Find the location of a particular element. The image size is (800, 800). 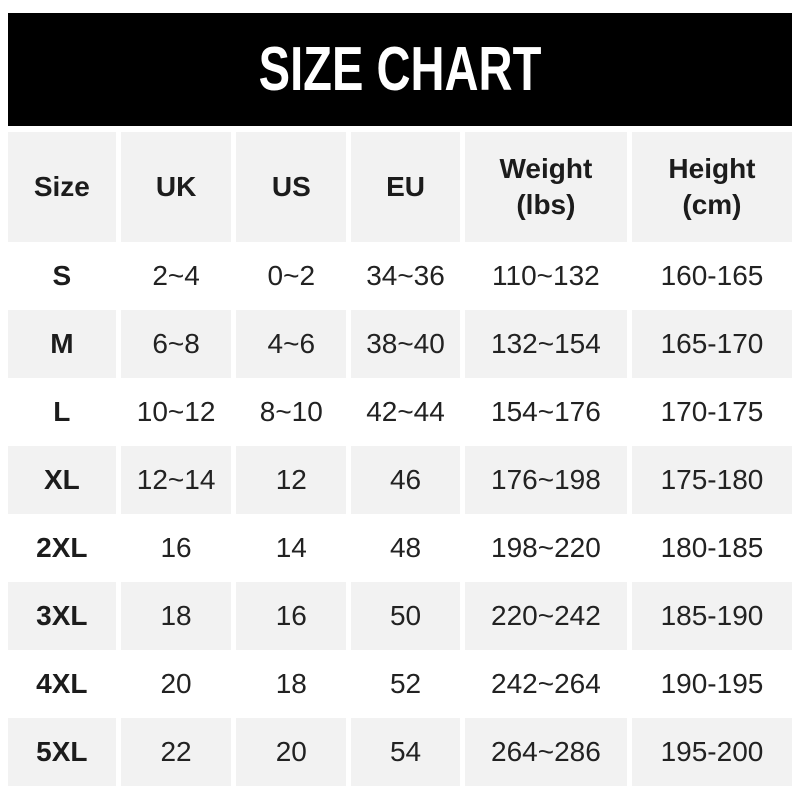

cell-uk: 10~12 is located at coordinates (176, 412).